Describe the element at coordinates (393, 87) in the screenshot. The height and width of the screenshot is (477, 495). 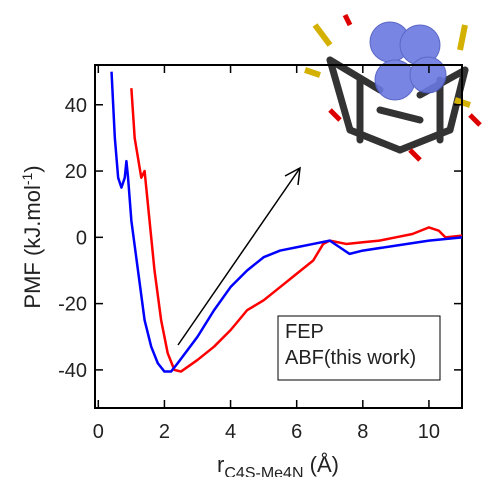
I see `molecule` at that location.